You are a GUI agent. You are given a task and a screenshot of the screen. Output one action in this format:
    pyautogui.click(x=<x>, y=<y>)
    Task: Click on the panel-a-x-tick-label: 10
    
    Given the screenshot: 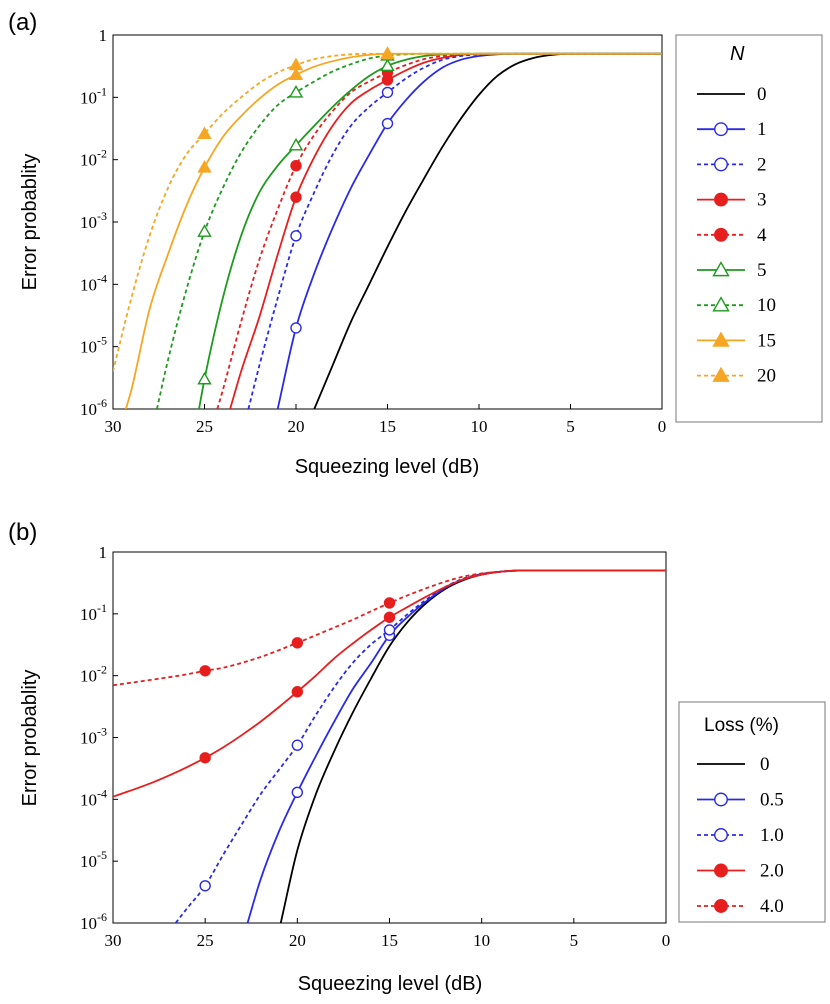 What is the action you would take?
    pyautogui.click(x=479, y=426)
    